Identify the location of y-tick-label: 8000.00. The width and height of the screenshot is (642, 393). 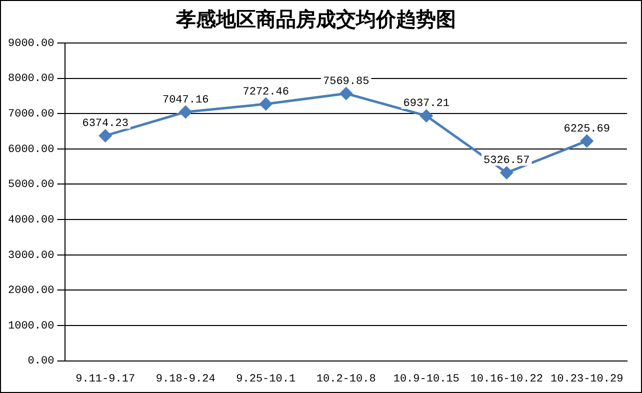
(31, 79).